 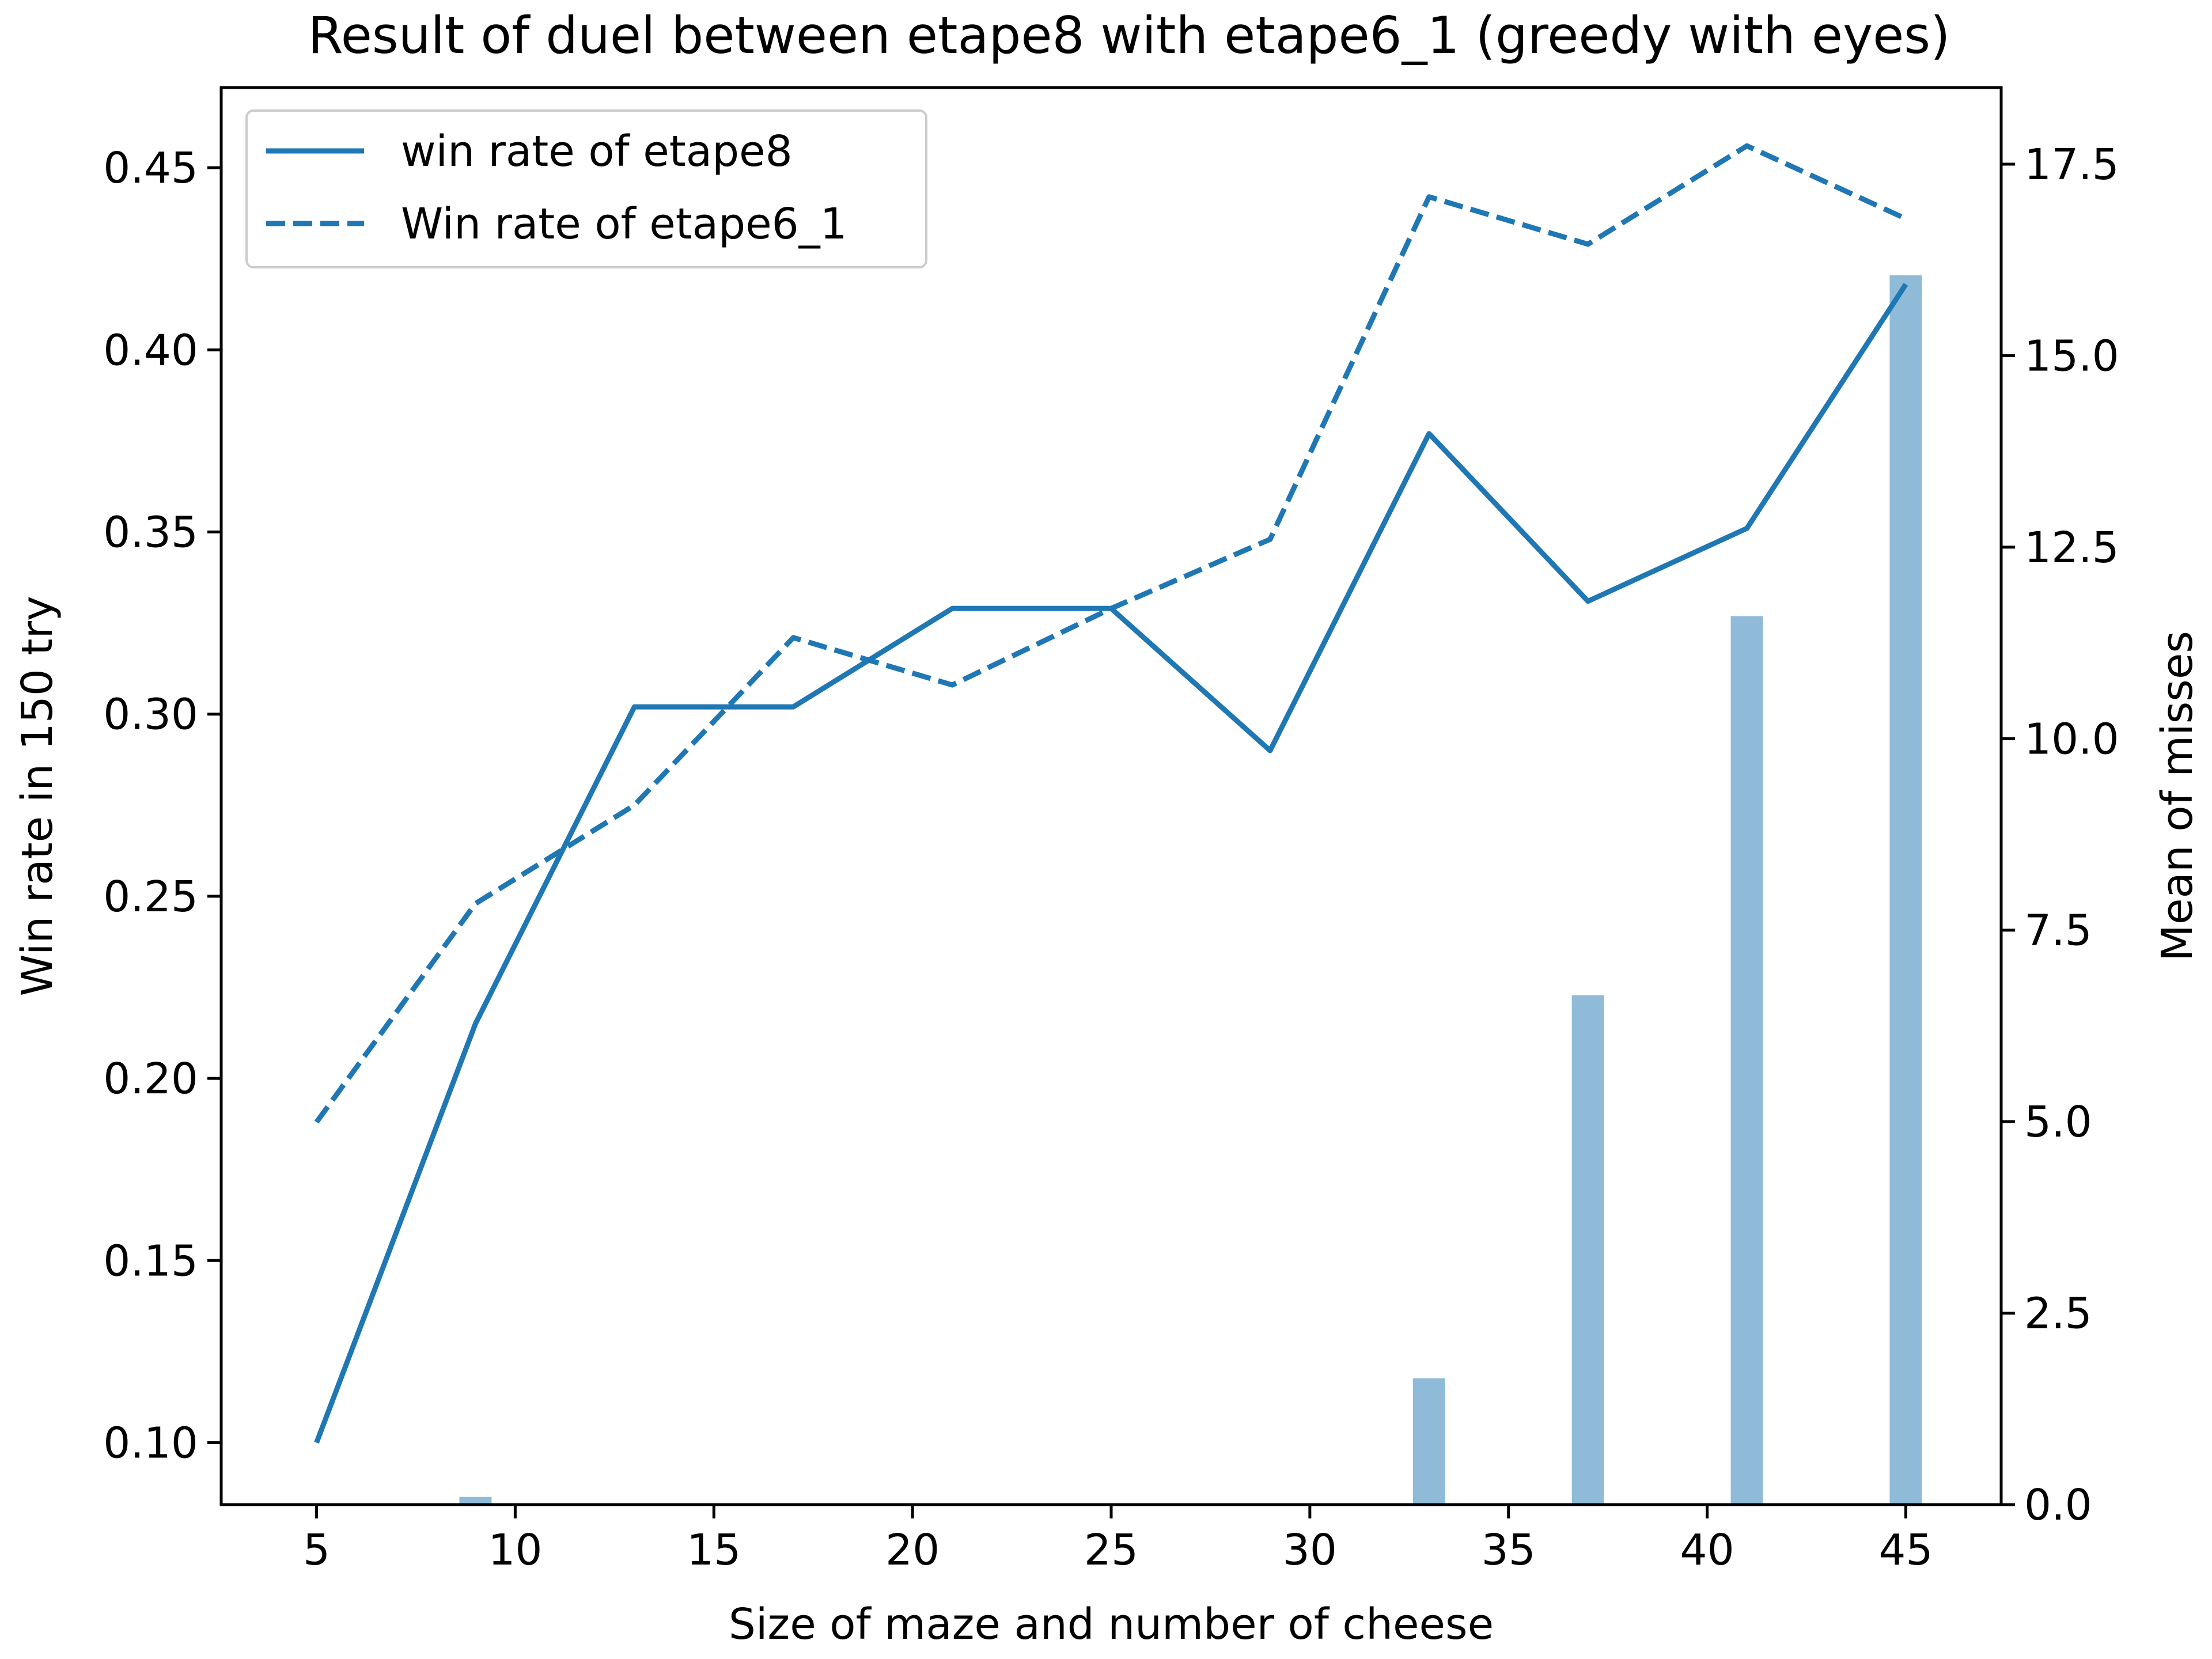 I want to click on bar-x45, so click(x=1905, y=890).